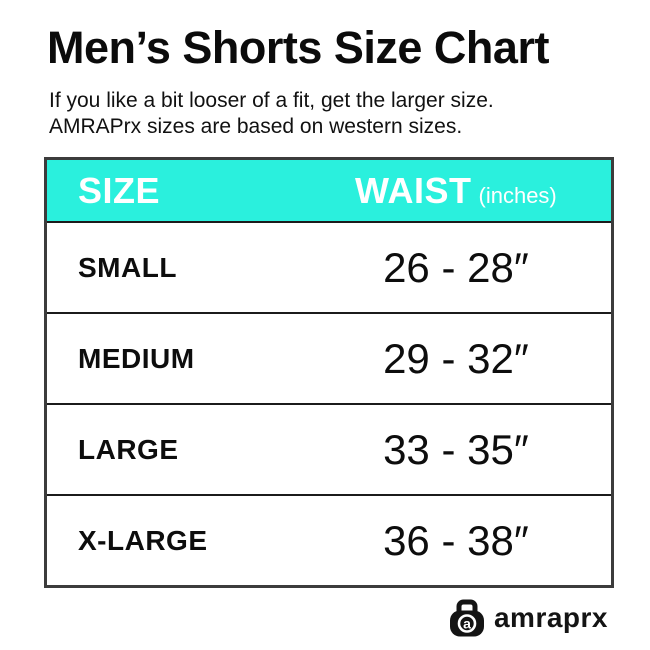  I want to click on waist-cell: 33 - 35″, so click(456, 449).